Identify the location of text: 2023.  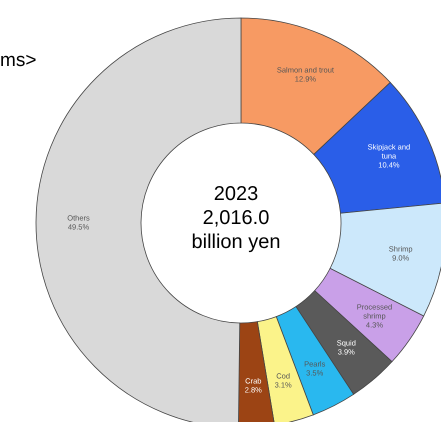
(236, 194).